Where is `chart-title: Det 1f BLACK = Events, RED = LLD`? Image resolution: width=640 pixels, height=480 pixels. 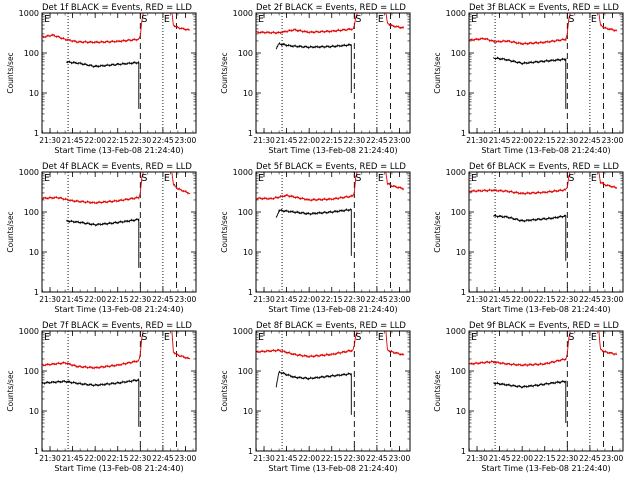 chart-title: Det 1f BLACK = Events, RED = LLD is located at coordinates (117, 8).